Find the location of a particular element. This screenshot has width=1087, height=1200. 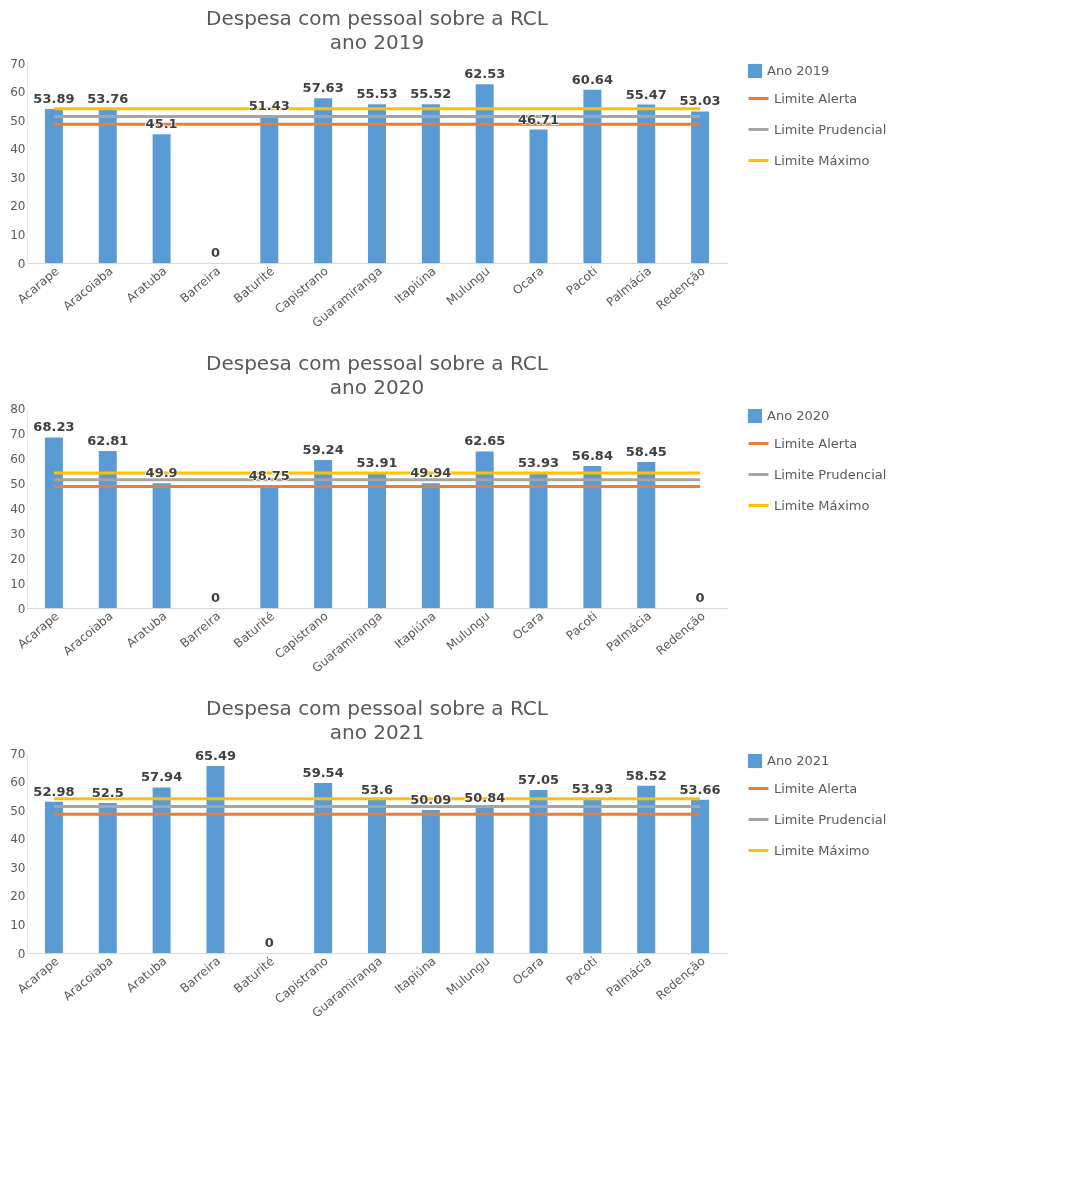

data-label: 53.76 is located at coordinates (108, 99).